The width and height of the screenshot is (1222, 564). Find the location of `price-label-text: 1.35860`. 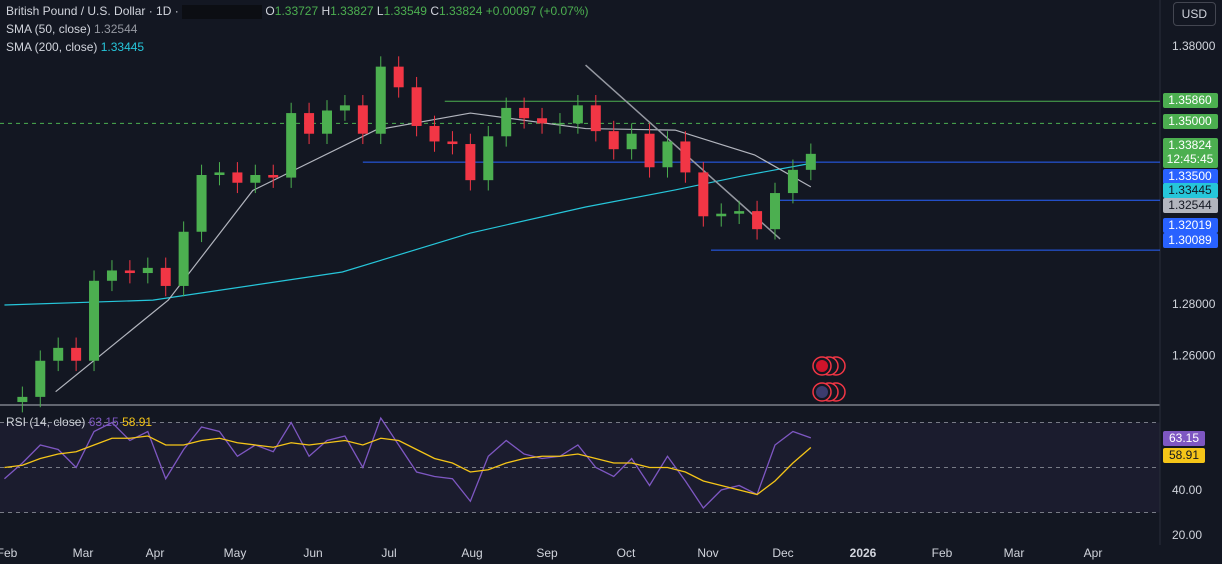

price-label-text: 1.35860 is located at coordinates (1190, 100).